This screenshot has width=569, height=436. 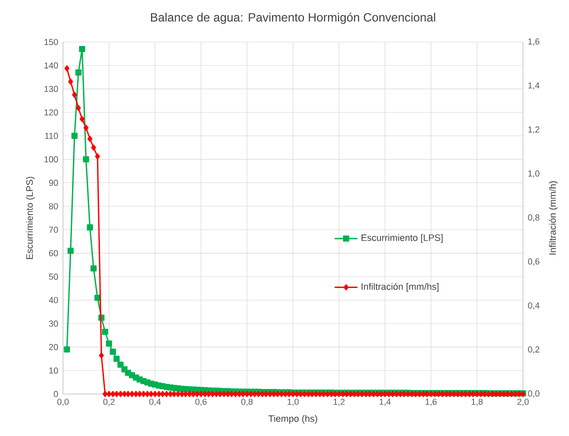 I want to click on y2-tick-label: 0,4, so click(x=534, y=306).